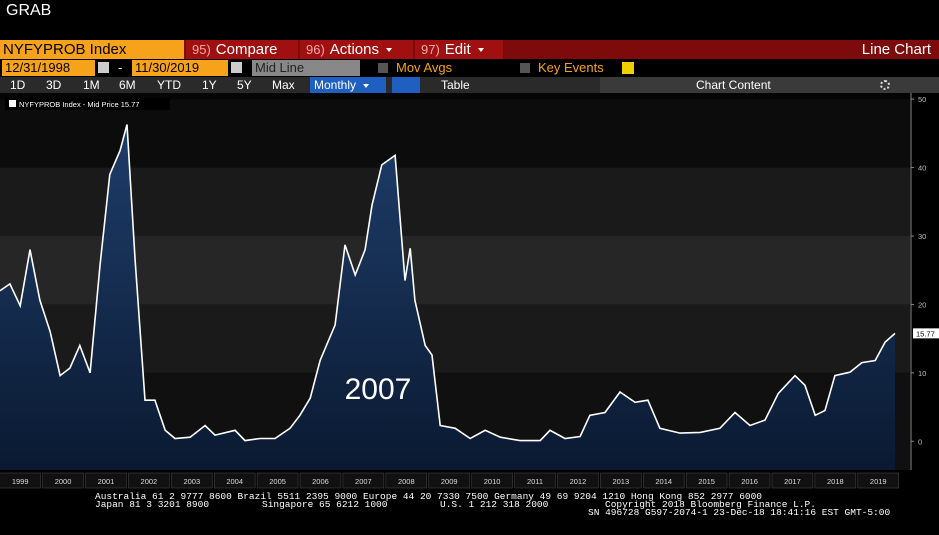 Image resolution: width=939 pixels, height=535 pixels. What do you see at coordinates (48, 68) in the screenshot?
I see `start-date: 12/31/1998` at bounding box center [48, 68].